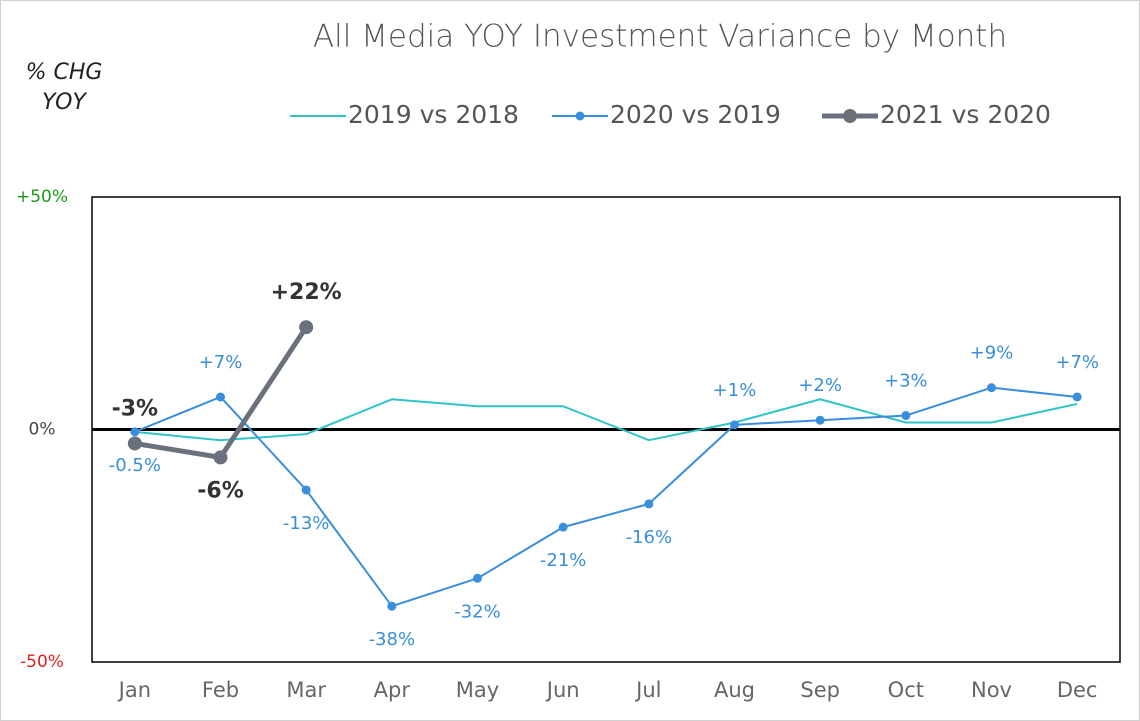 Image resolution: width=1140 pixels, height=721 pixels. What do you see at coordinates (42, 430) in the screenshot?
I see `y-tick-label: 0%` at bounding box center [42, 430].